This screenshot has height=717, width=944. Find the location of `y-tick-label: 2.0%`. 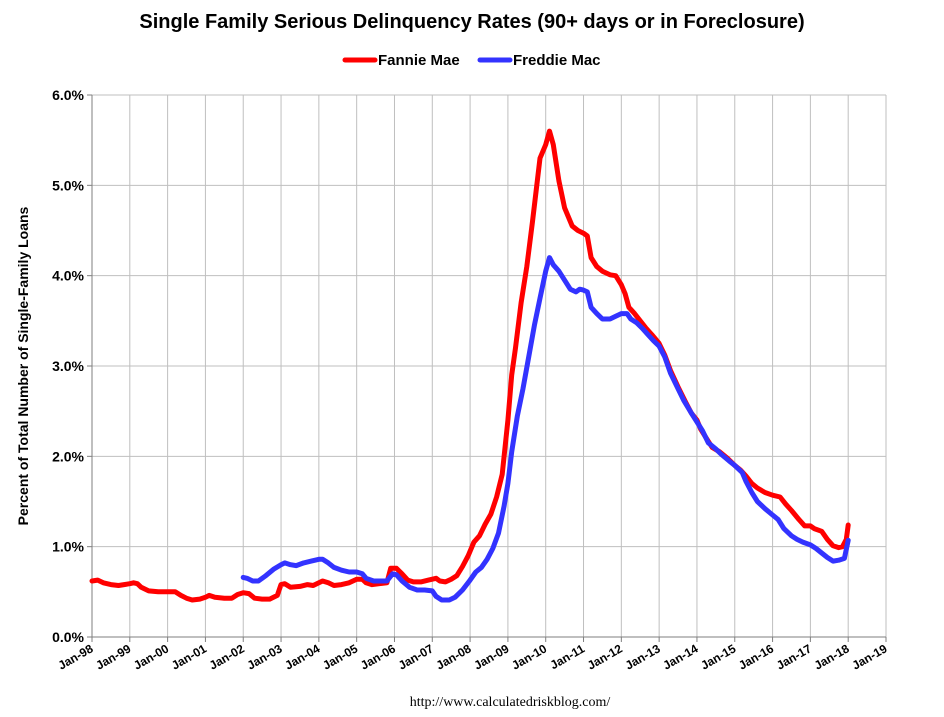

y-tick-label: 2.0% is located at coordinates (68, 456).